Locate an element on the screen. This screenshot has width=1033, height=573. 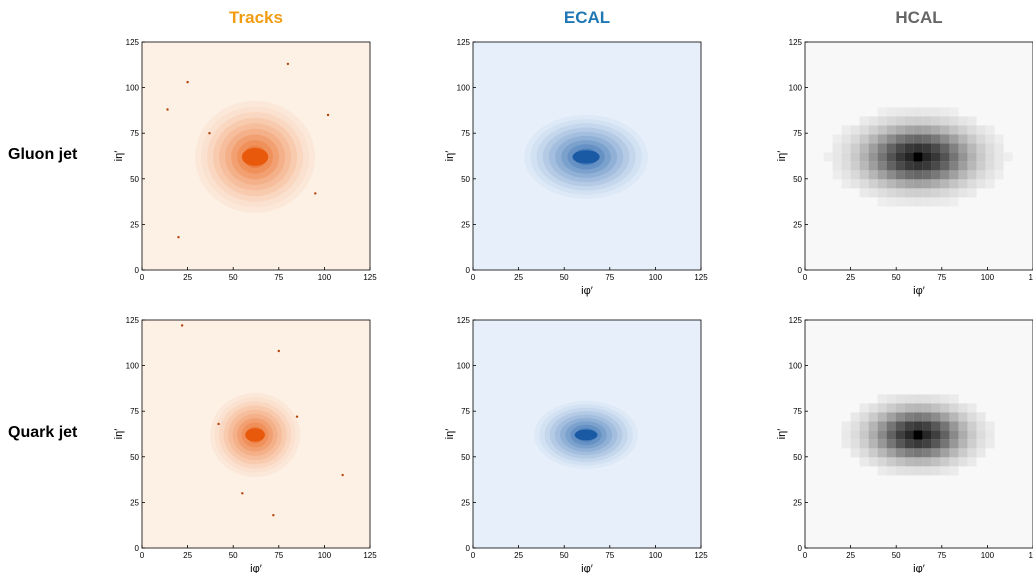
panel-quark-tracks: 00 25 25 50 50 75 75 100 100 125 125 iφ′ iη′ is located at coordinates (245, 444).